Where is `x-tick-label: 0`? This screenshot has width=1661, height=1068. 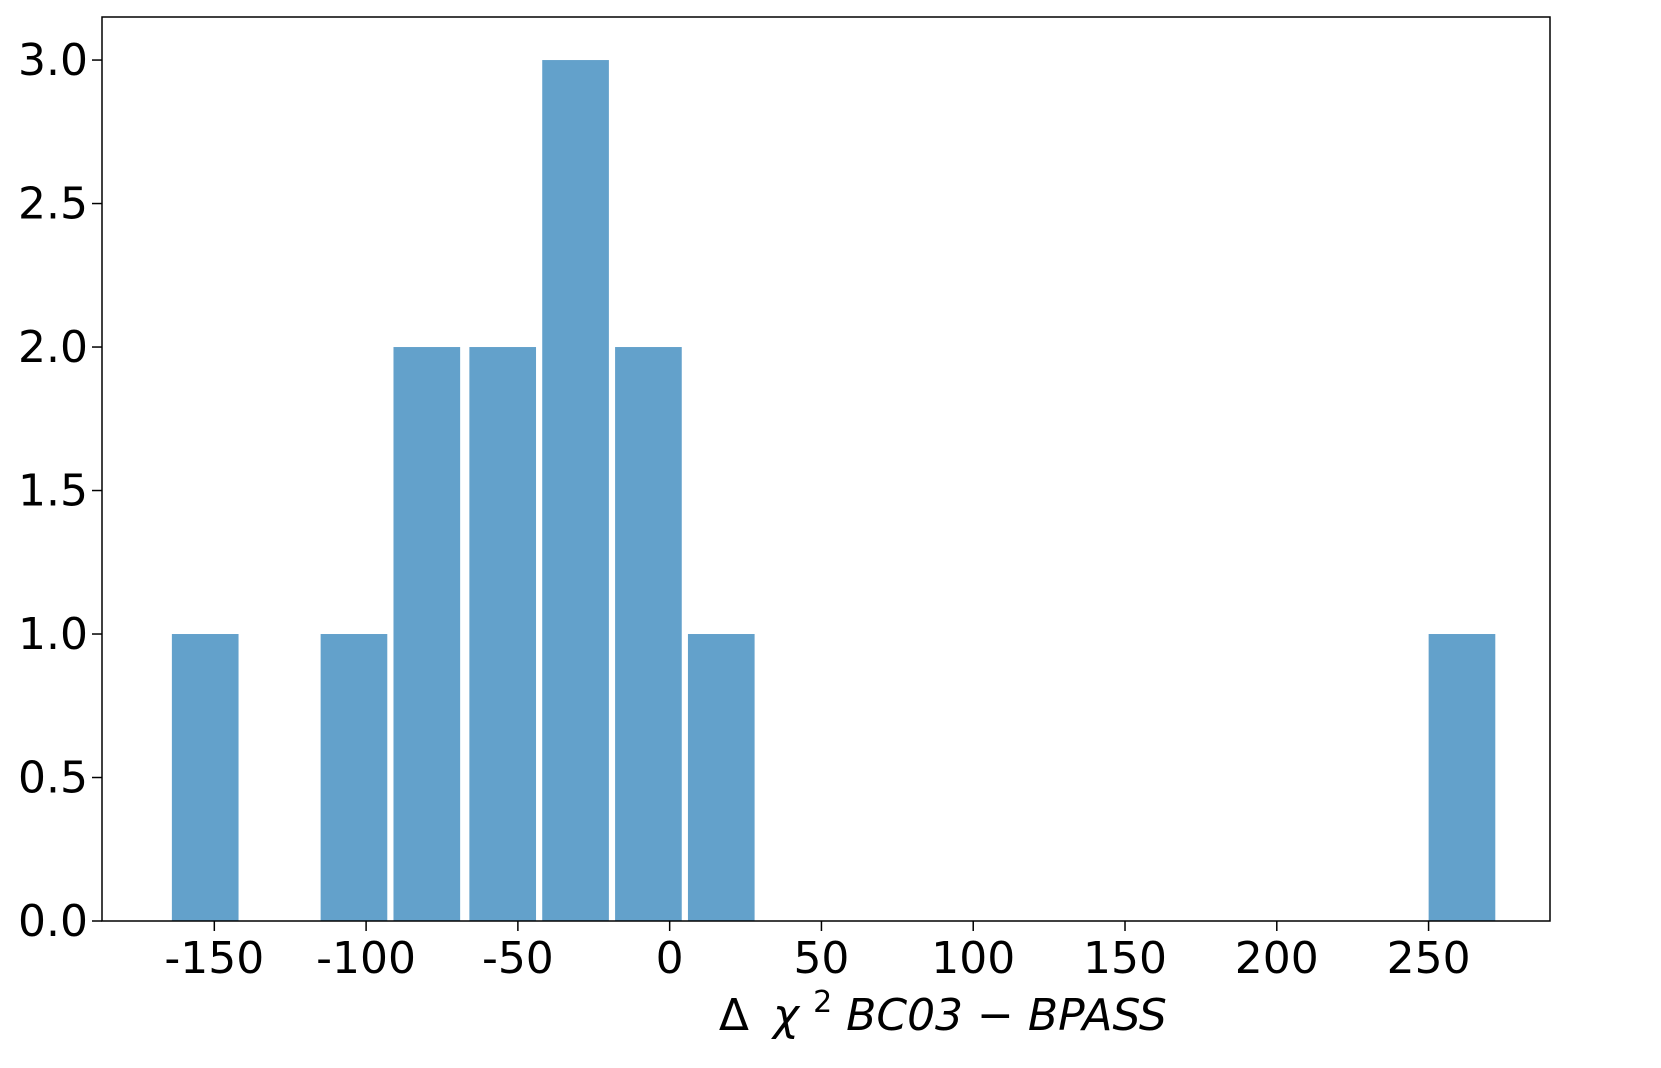 x-tick-label: 0 is located at coordinates (670, 958).